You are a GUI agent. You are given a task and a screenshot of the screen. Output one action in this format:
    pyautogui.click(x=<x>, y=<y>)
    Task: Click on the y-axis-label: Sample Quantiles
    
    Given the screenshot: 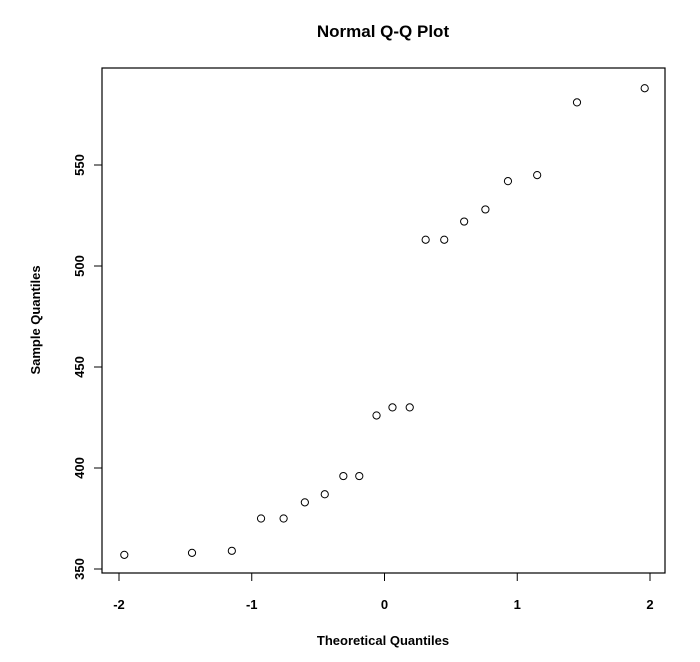 What is the action you would take?
    pyautogui.click(x=35, y=319)
    